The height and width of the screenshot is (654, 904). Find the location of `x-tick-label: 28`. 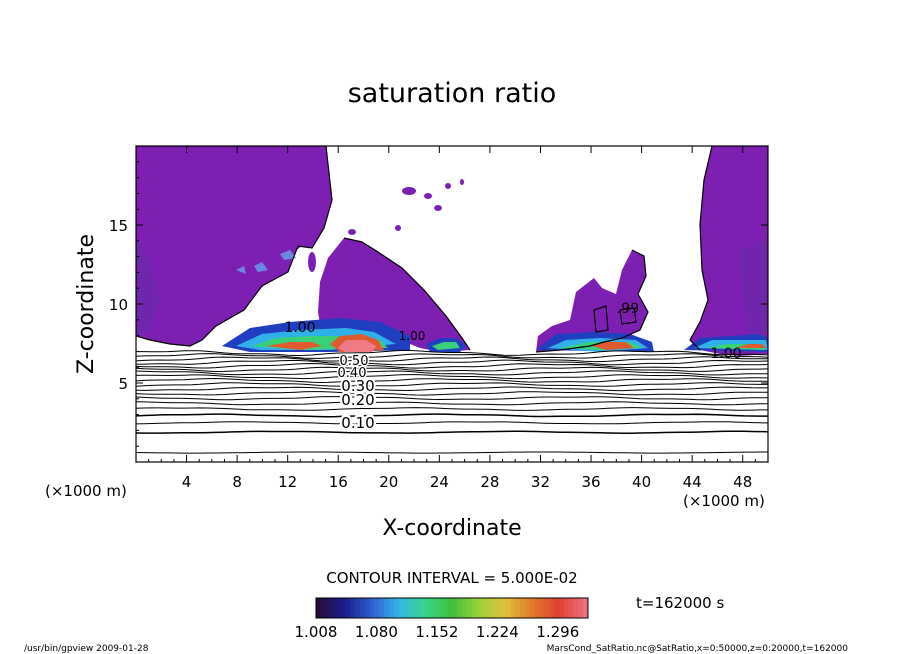

x-tick-label: 28 is located at coordinates (489, 482).